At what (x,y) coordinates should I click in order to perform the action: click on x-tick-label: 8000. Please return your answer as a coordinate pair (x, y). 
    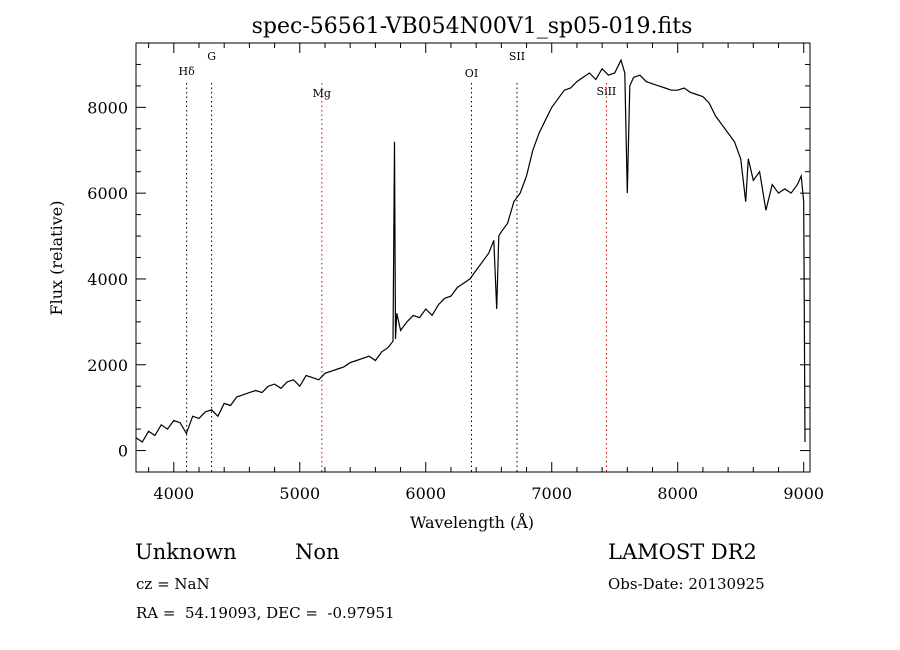
    Looking at the image, I should click on (677, 493).